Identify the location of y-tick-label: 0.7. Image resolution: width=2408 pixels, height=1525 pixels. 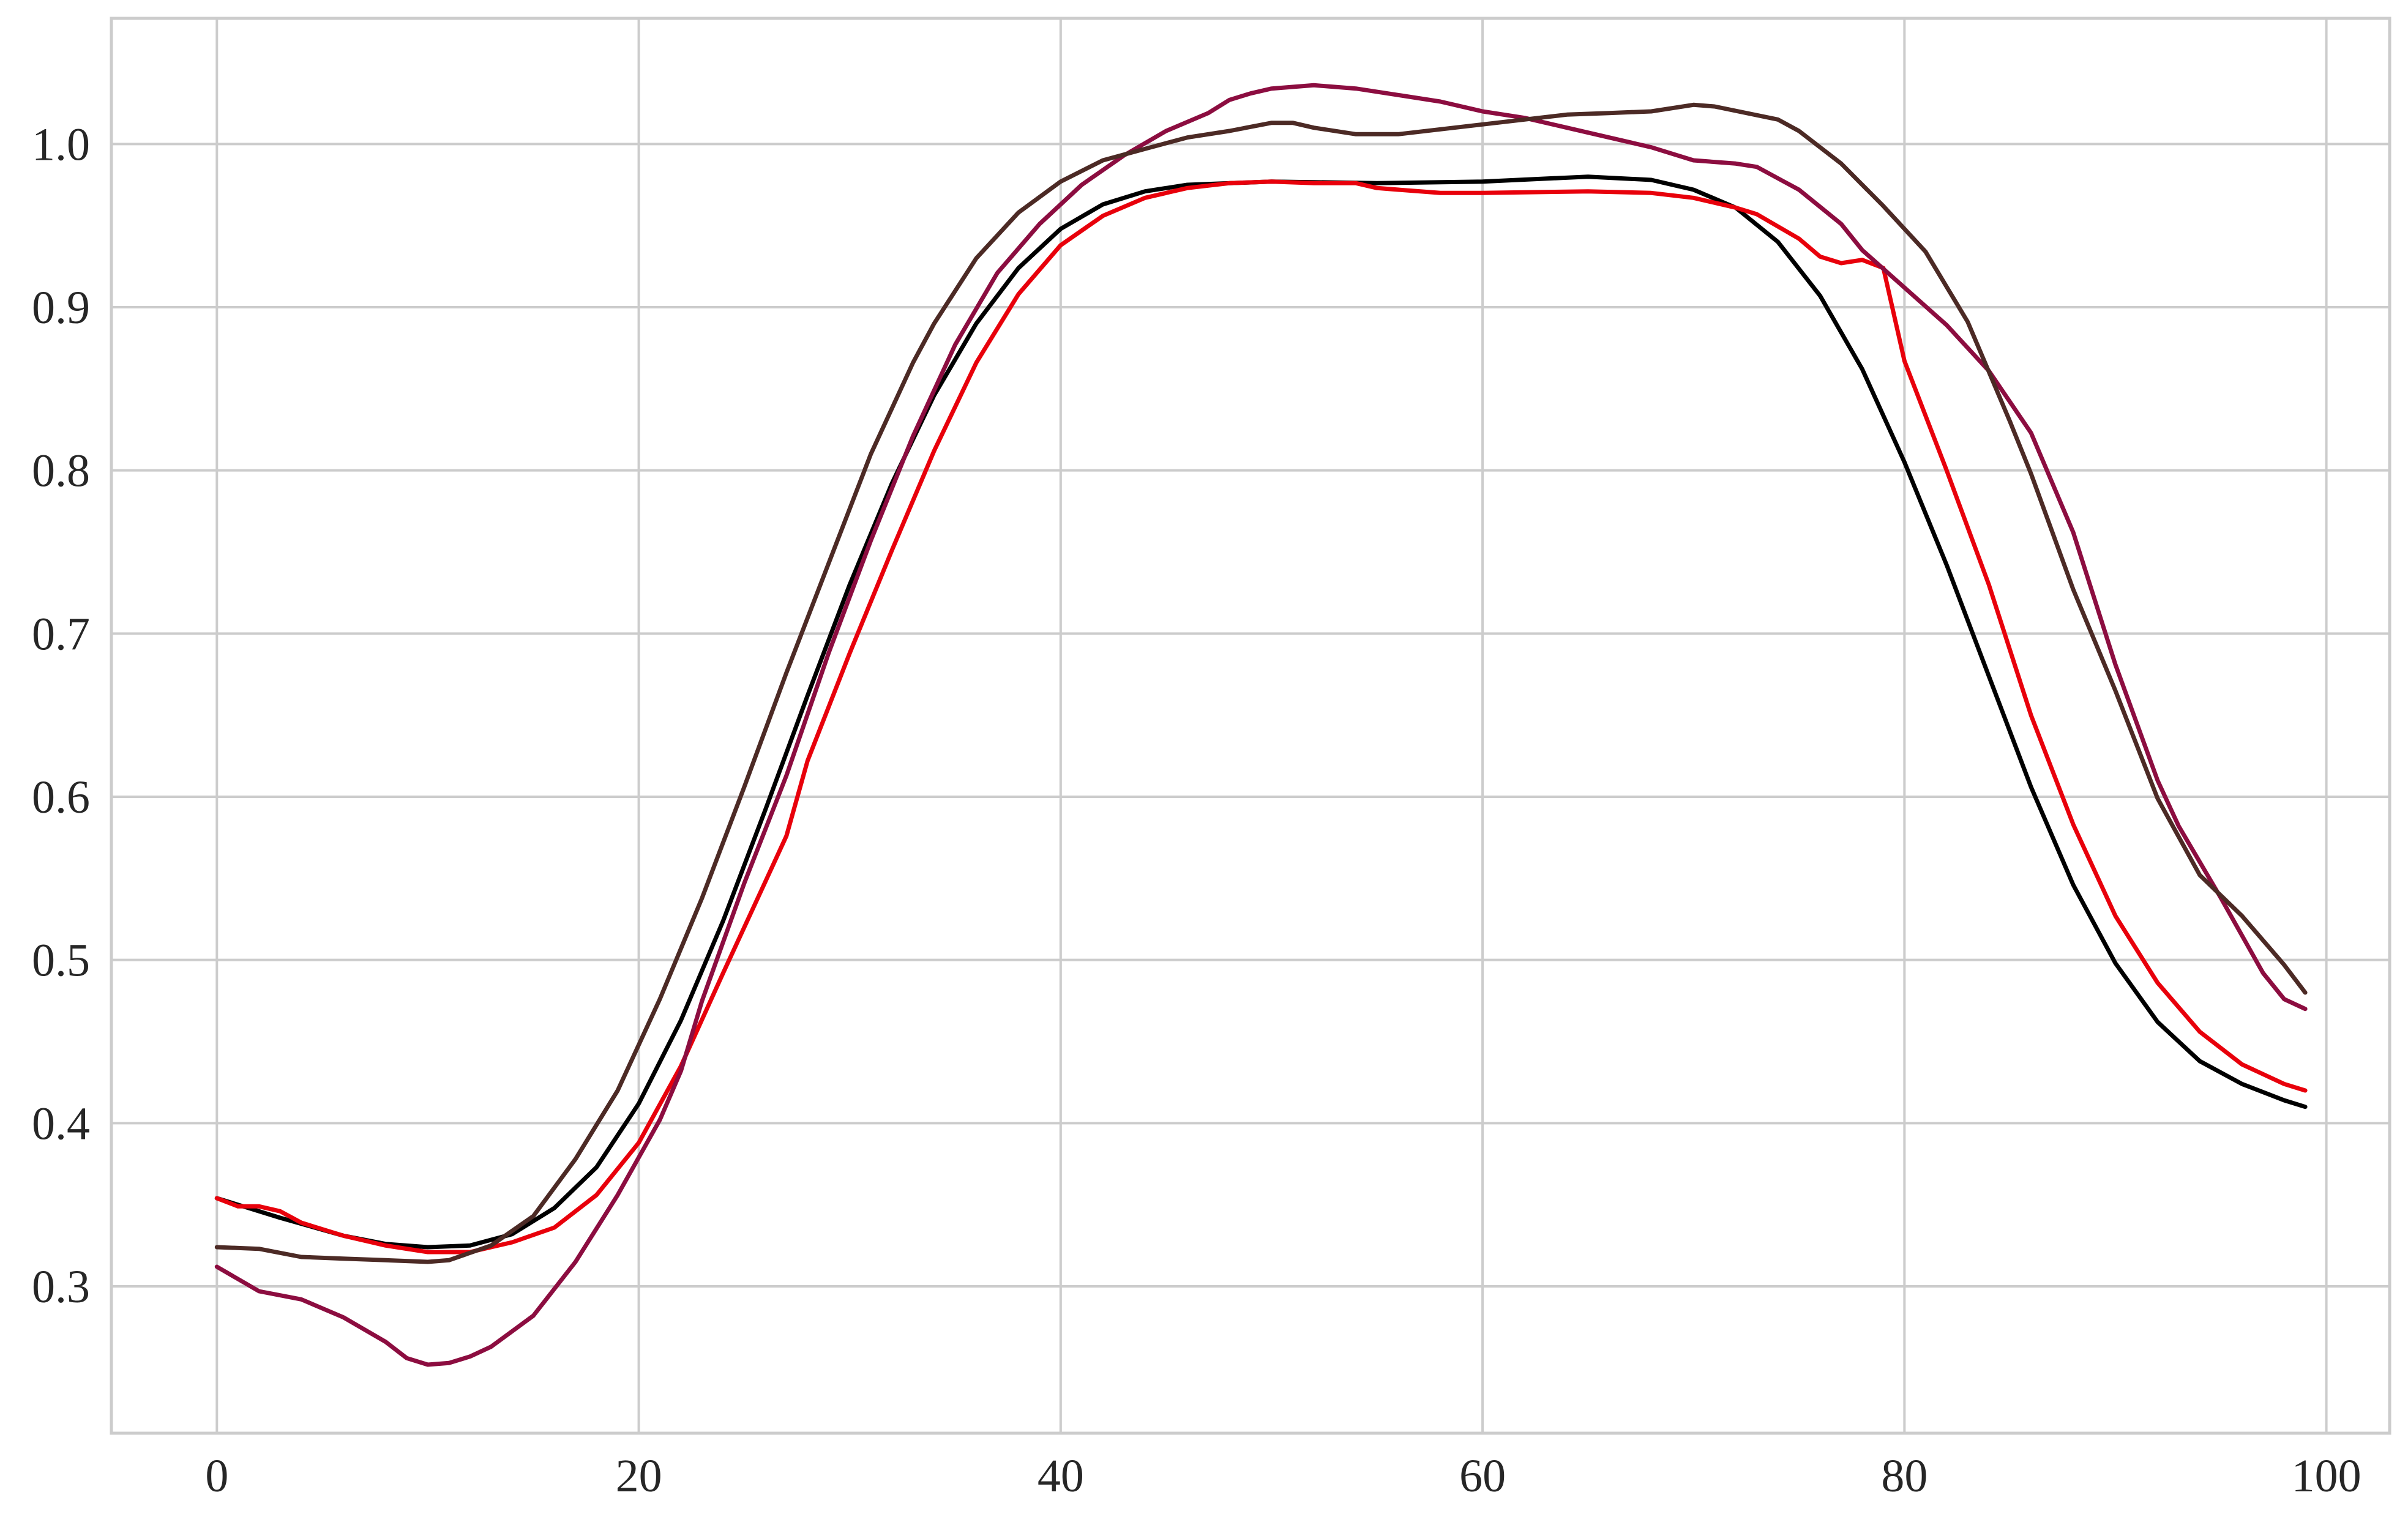
(61, 634).